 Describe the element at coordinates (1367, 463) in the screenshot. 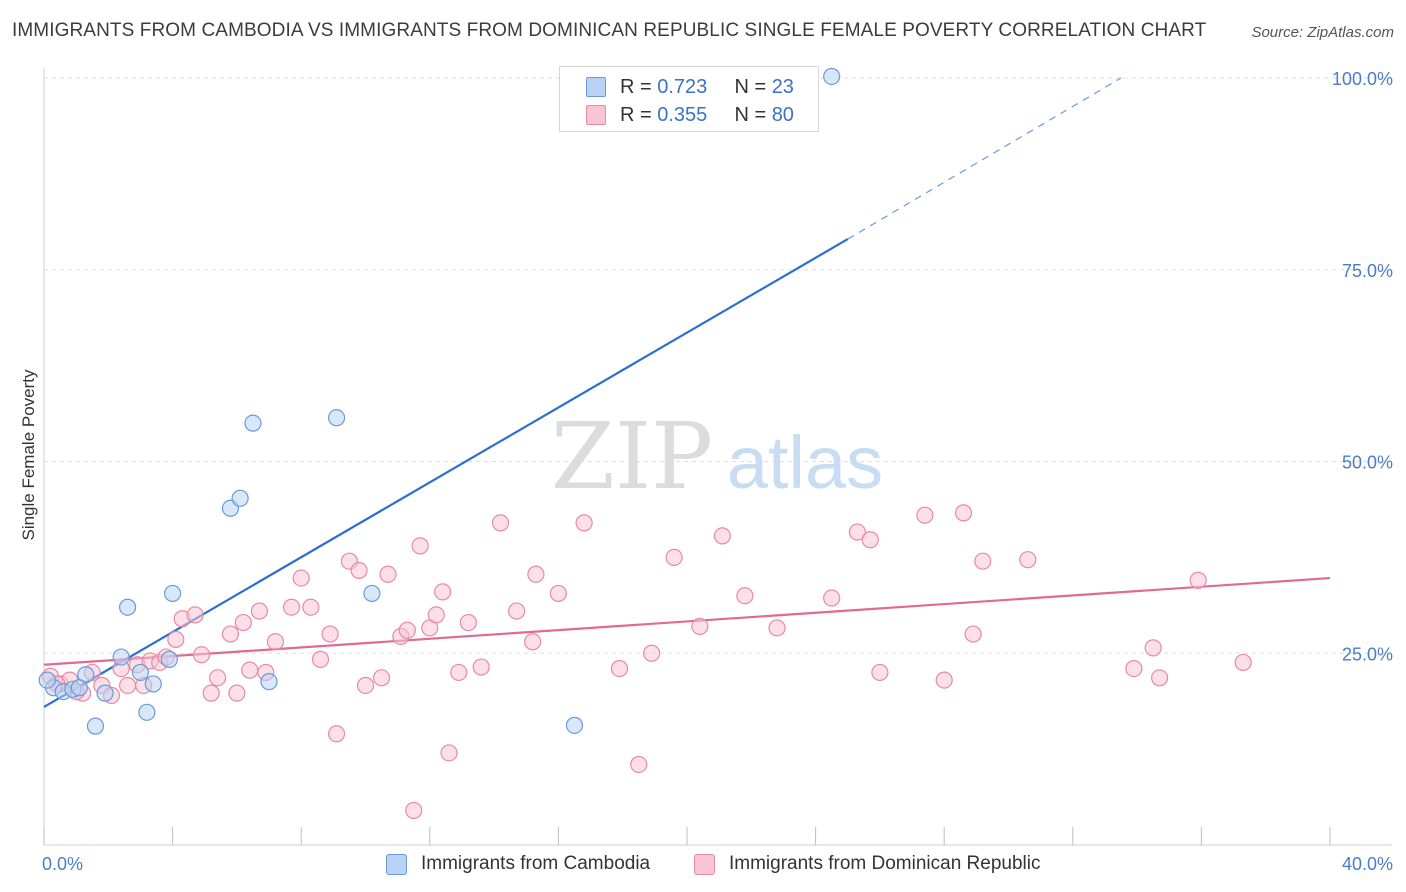

I see `y-tick-label: 50.0%` at that location.